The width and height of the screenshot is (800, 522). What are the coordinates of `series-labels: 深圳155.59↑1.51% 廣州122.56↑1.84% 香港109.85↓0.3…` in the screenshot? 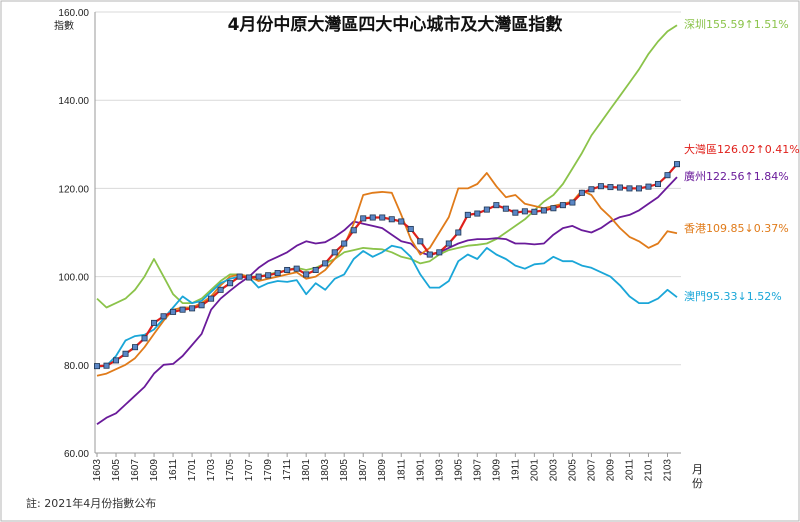 It's located at (742, 160).